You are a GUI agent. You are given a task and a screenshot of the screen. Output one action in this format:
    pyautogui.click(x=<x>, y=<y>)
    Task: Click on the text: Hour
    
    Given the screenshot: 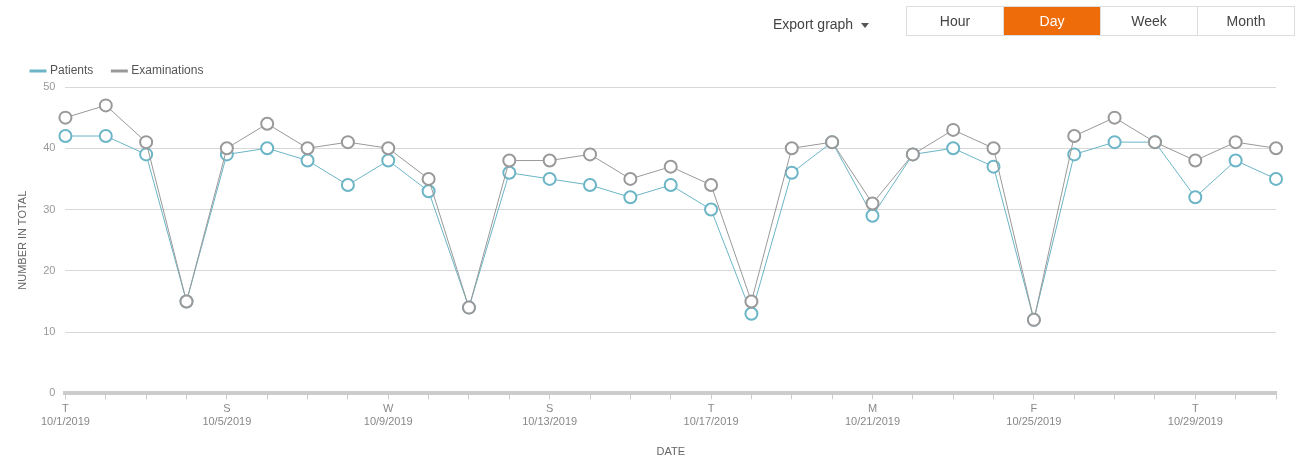 What is the action you would take?
    pyautogui.click(x=955, y=21)
    